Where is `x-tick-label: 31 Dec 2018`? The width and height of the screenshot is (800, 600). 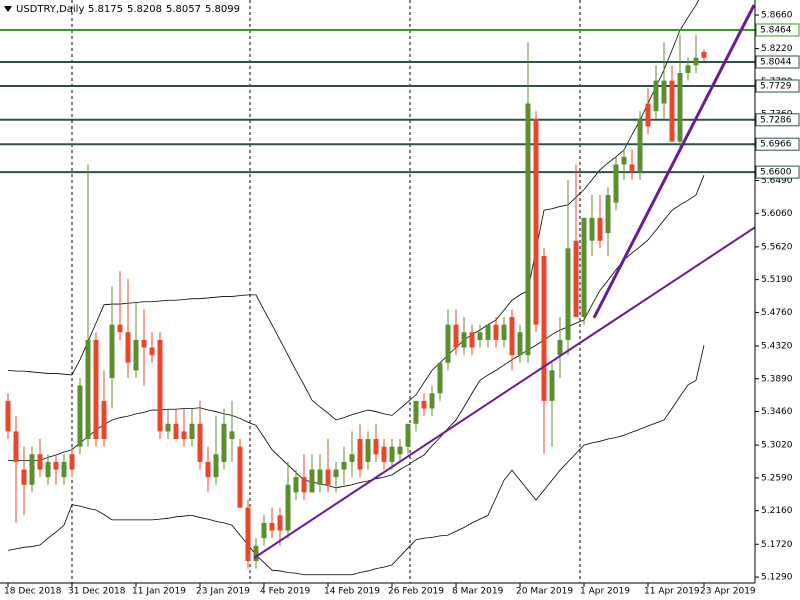 x-tick-label: 31 Dec 2018 is located at coordinates (97, 592).